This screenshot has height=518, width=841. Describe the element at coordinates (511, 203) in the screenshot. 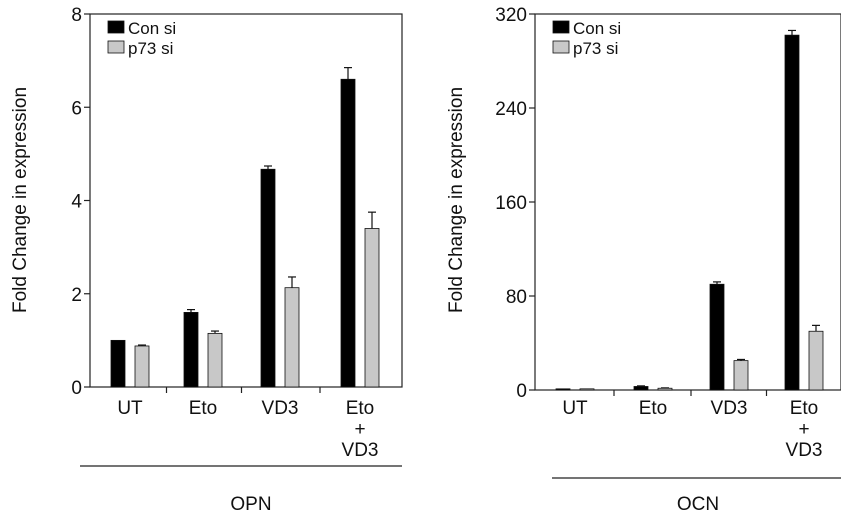

I see `y-tick-label: 160` at that location.